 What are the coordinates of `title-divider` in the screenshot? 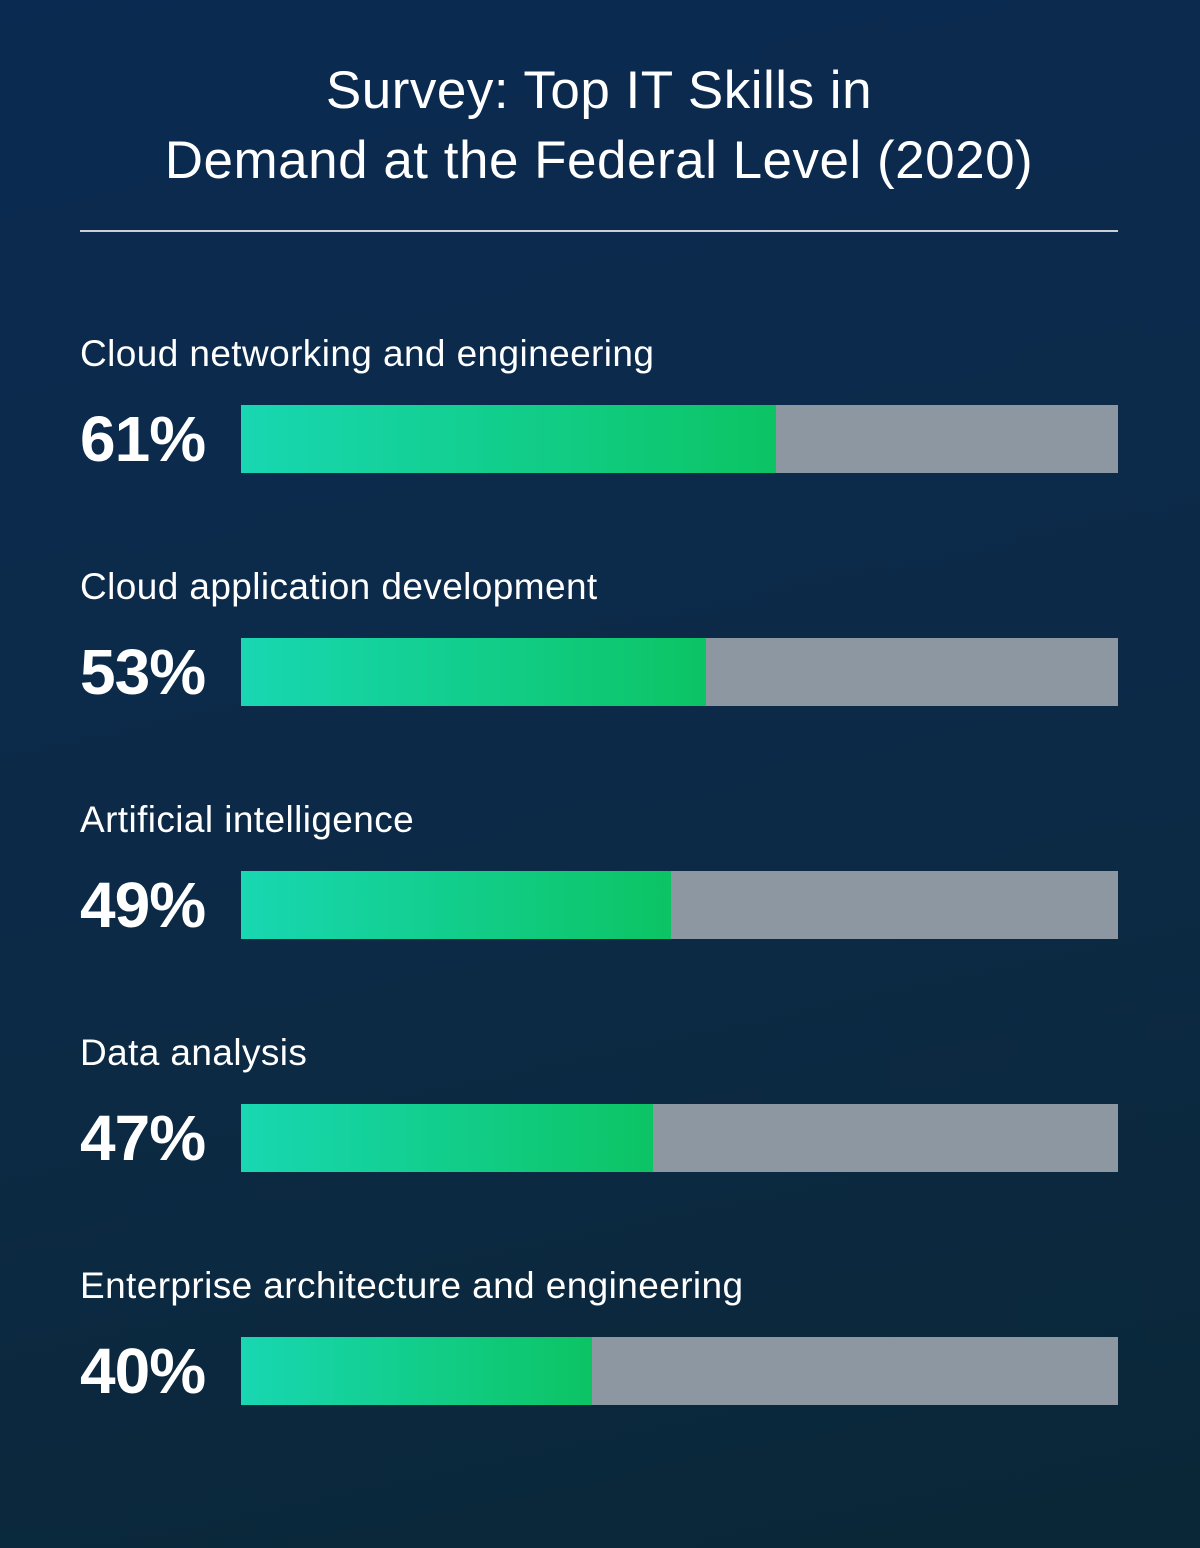 It's located at (599, 231).